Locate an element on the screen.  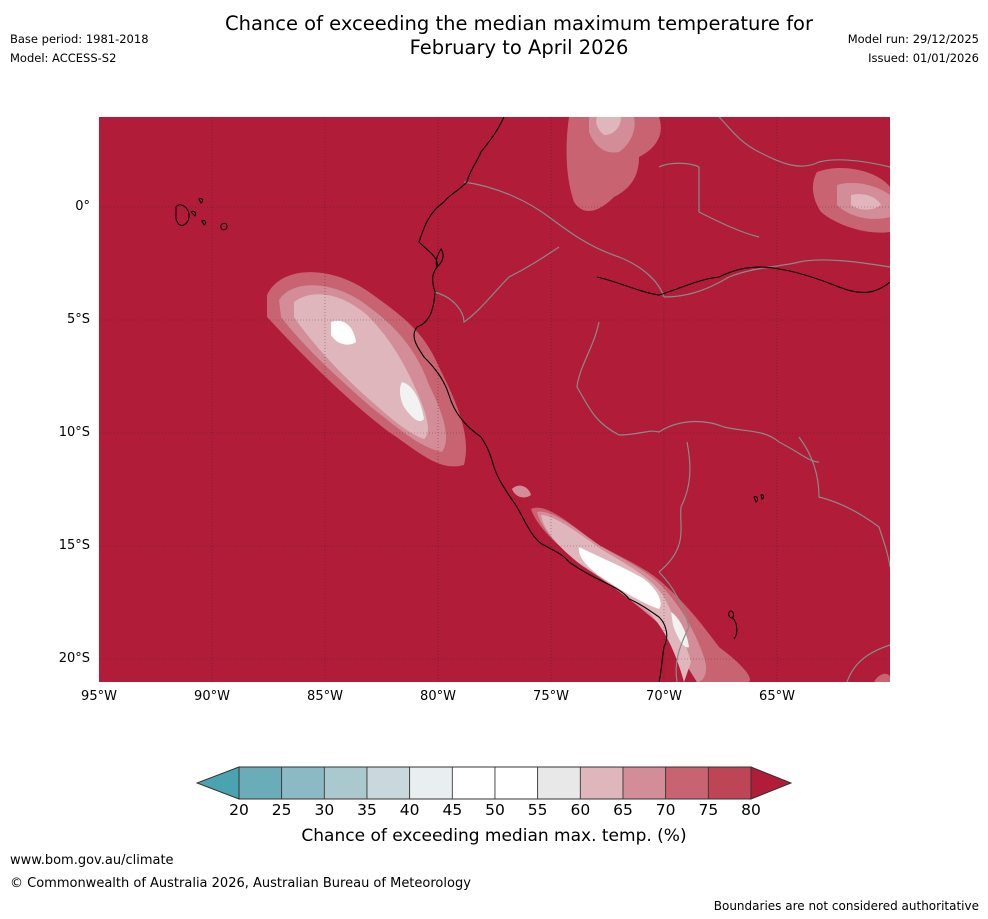
andean-plume is located at coordinates (631, 583).